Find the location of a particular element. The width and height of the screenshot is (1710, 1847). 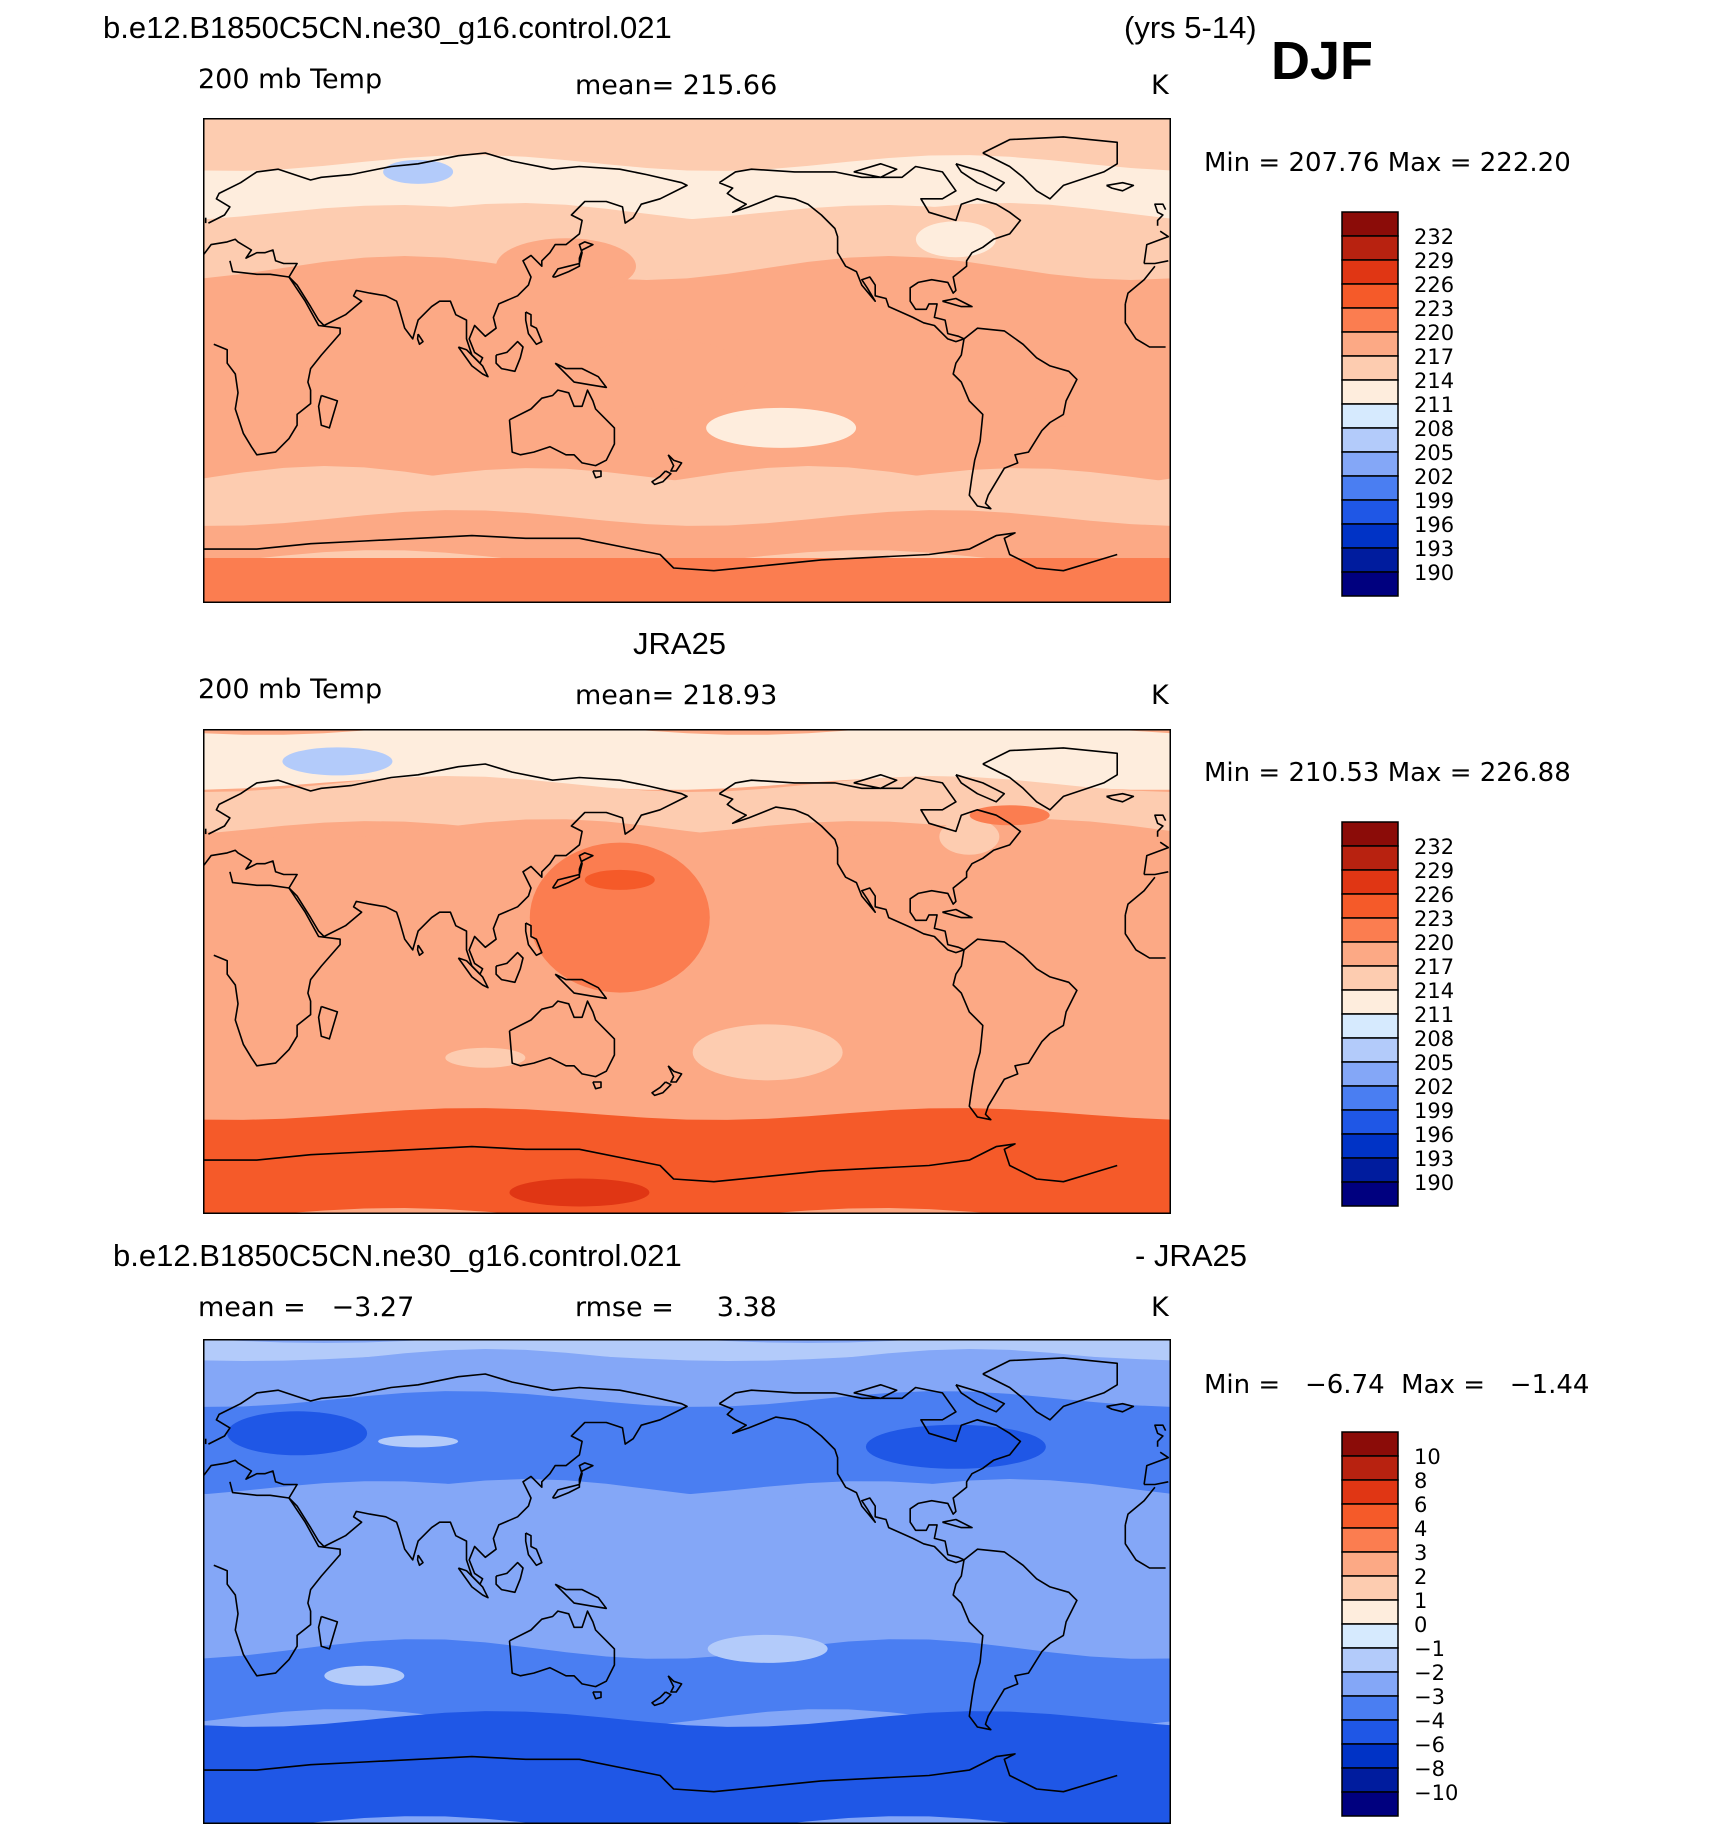

colorbar-tick-label: 3 is located at coordinates (1420, 1553).